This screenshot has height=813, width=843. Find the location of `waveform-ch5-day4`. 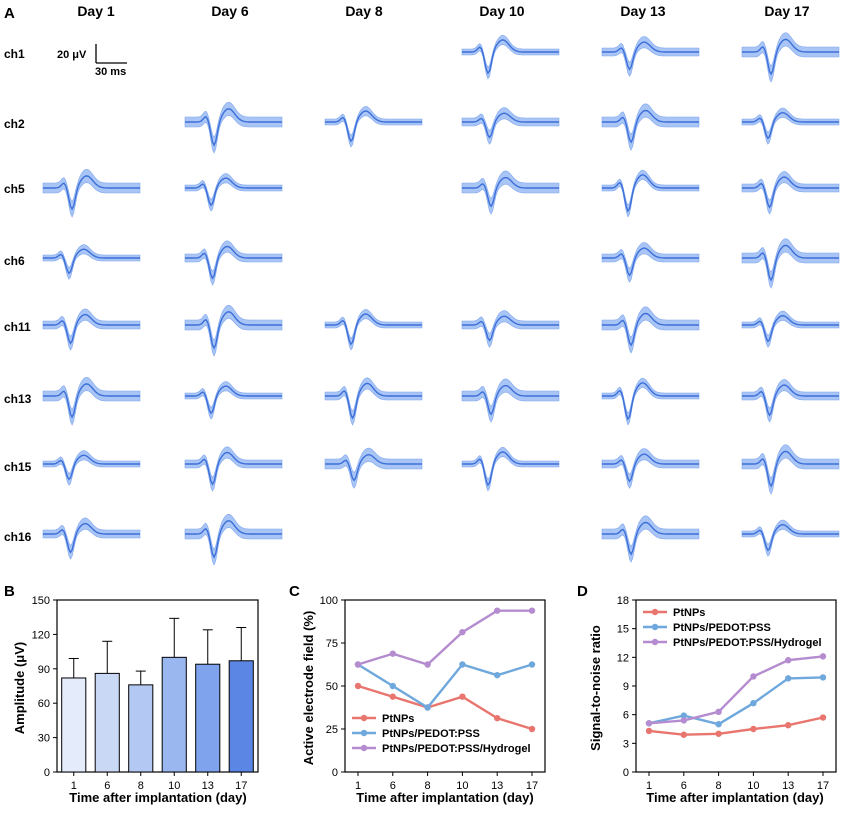

waveform-ch5-day4 is located at coordinates (510, 192).